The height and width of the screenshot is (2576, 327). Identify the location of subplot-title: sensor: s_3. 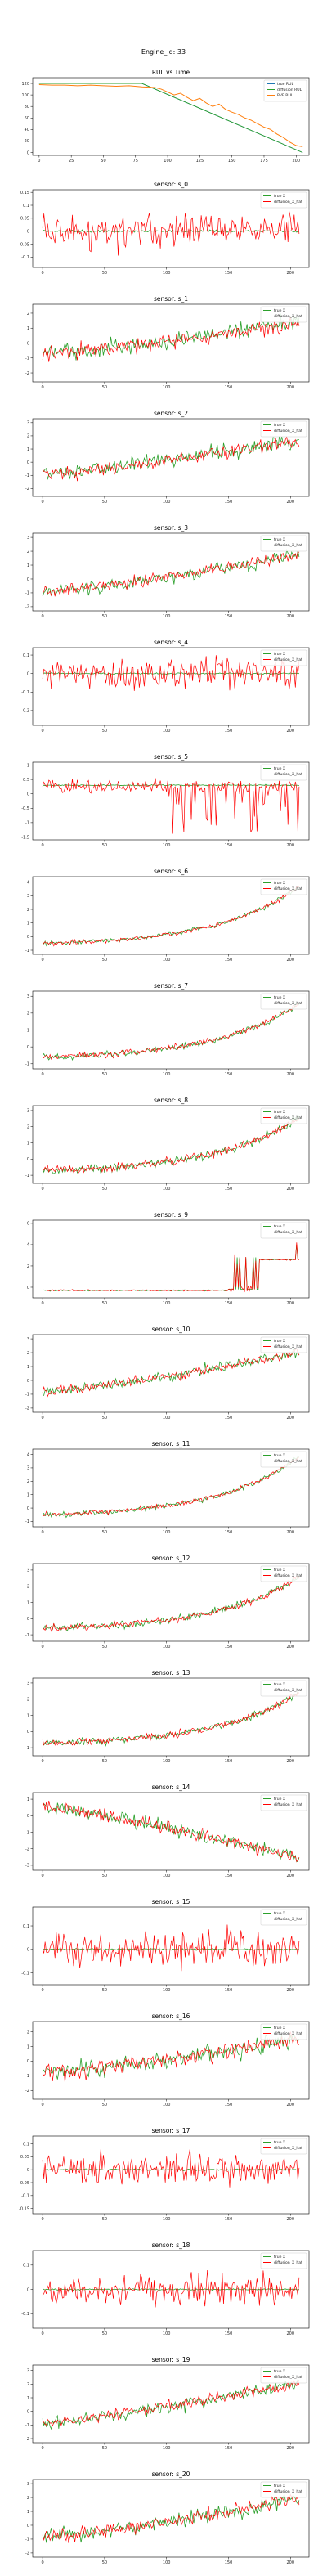
(171, 528).